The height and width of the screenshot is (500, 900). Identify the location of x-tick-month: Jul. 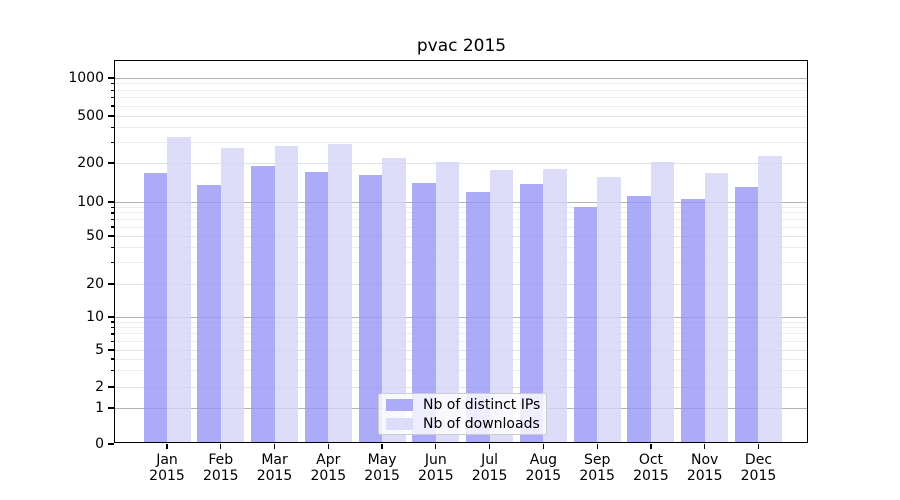
(490, 460).